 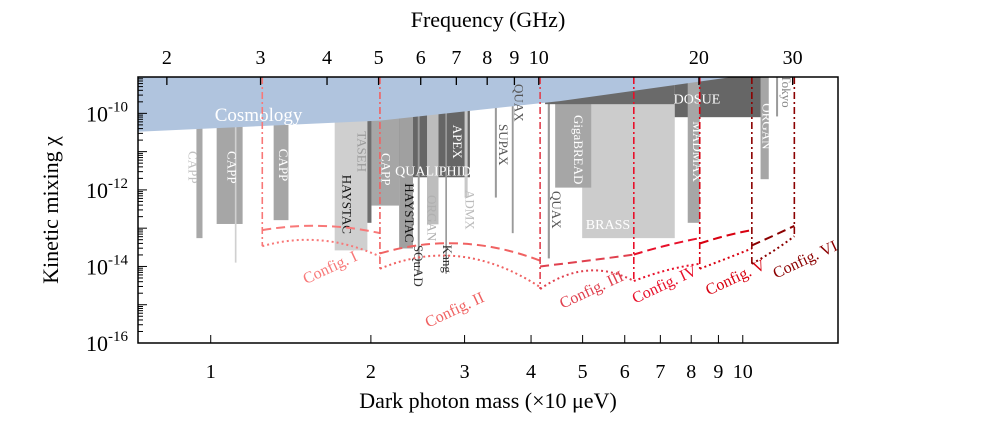 I want to click on x2-tick-label: 6, so click(x=421, y=58).